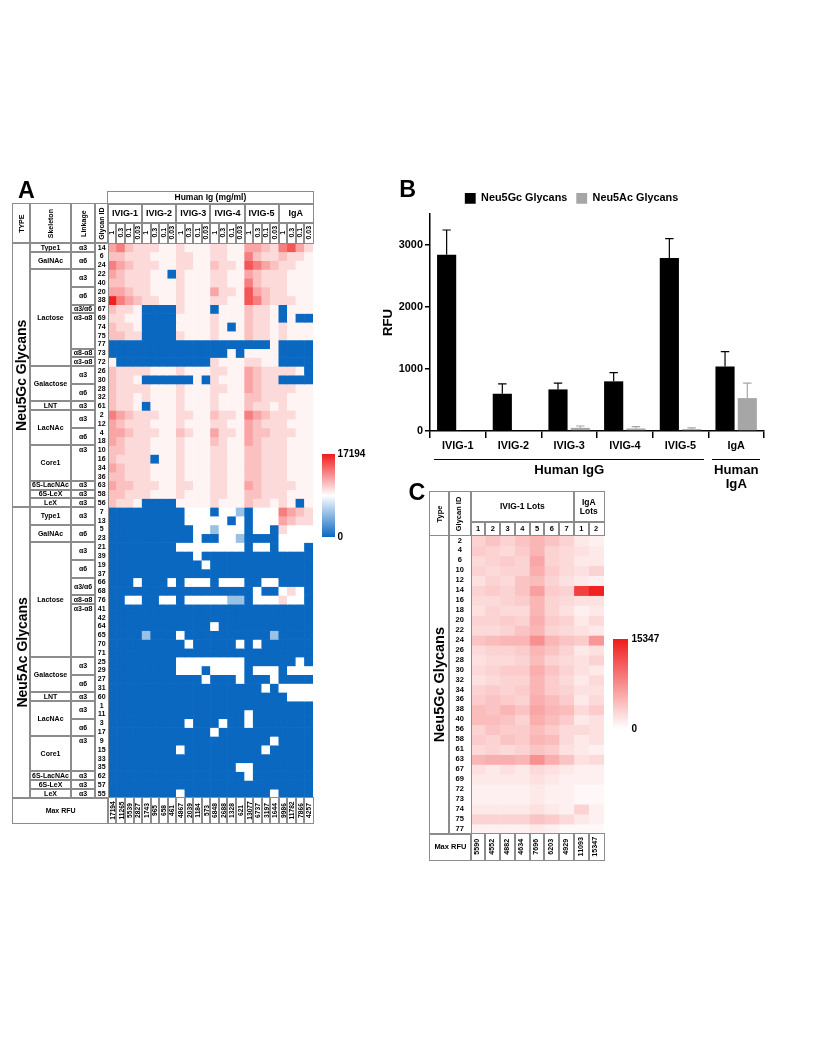 This screenshot has height=1056, width=816. Describe the element at coordinates (210, 197) in the screenshot. I see `x-axis-title: Human Ig (mg/ml)` at that location.